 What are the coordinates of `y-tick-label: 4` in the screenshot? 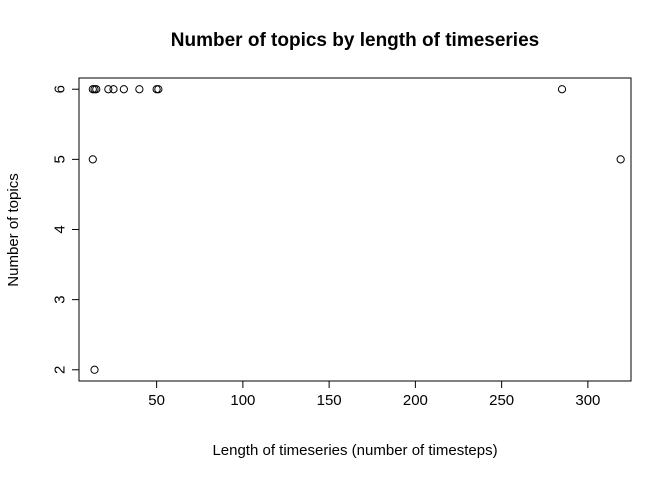 It's located at (60, 229).